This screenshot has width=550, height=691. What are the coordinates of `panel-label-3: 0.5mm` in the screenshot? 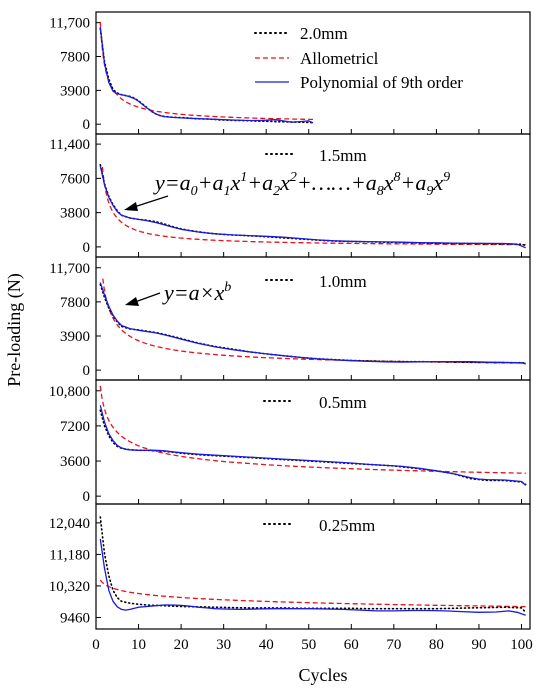 It's located at (343, 402).